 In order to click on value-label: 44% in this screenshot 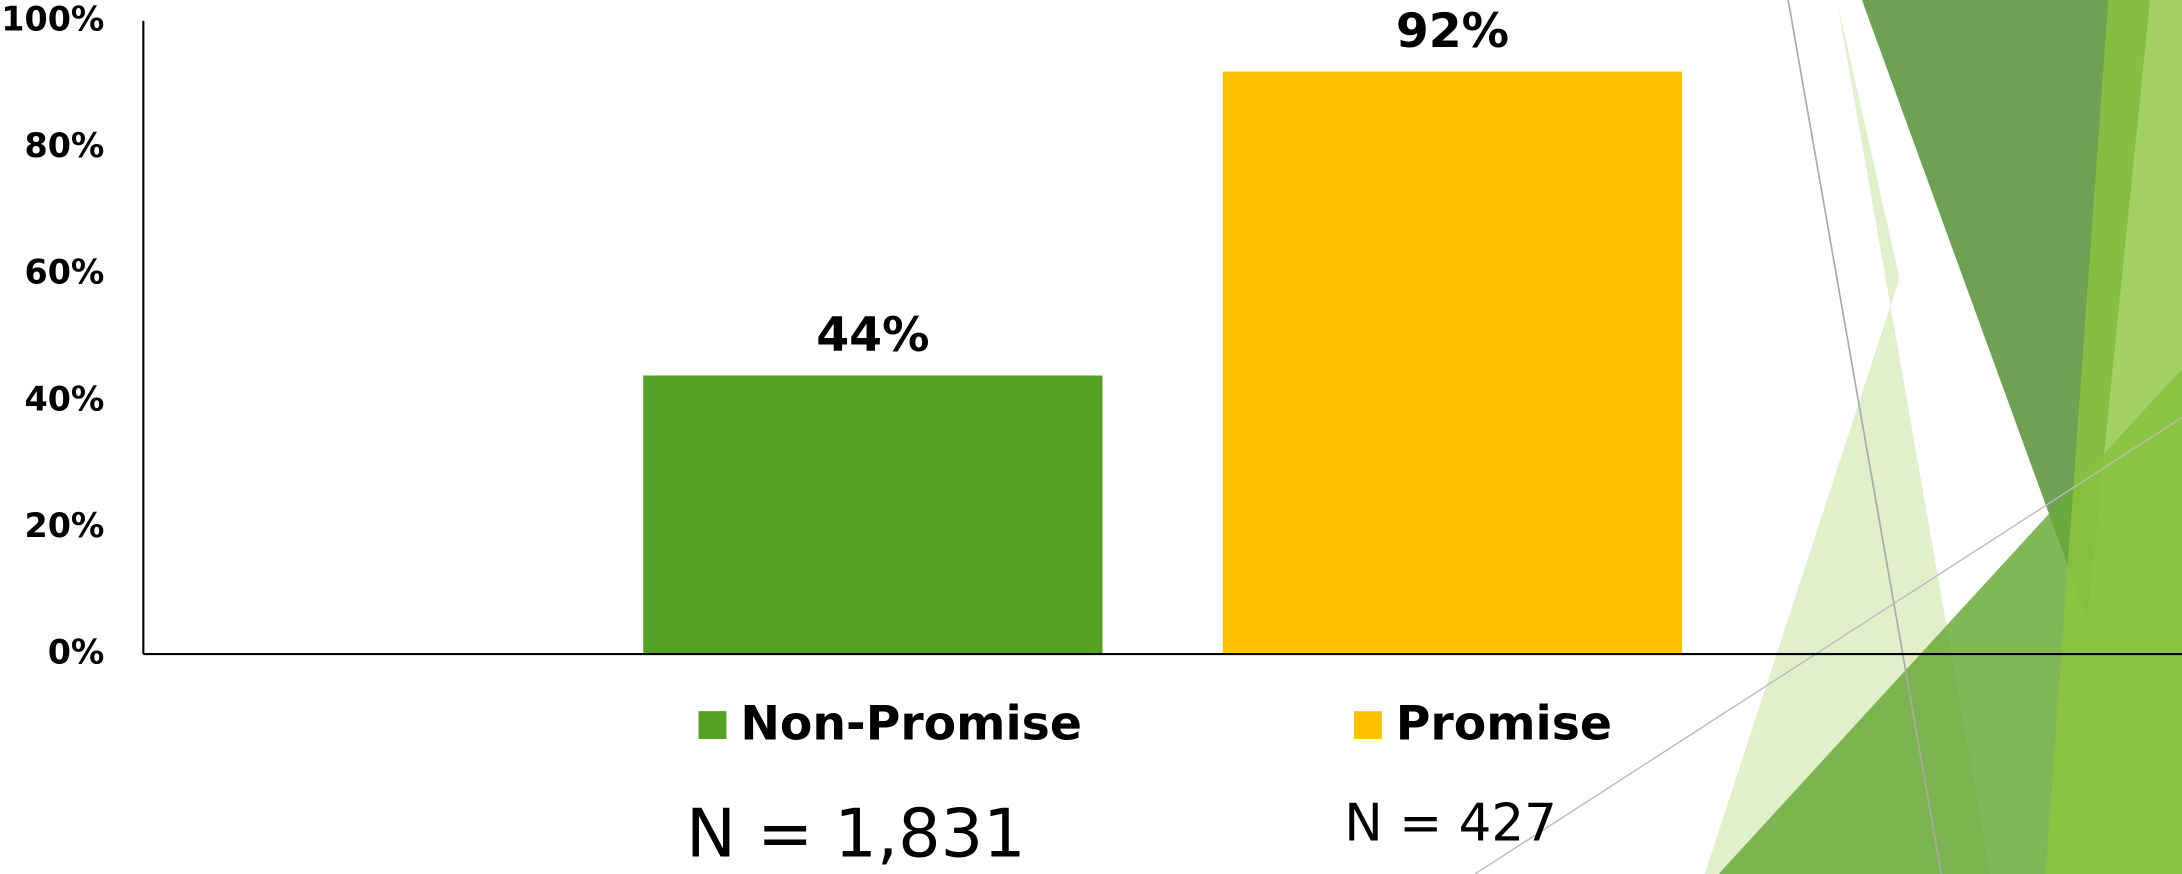, I will do `click(872, 335)`.